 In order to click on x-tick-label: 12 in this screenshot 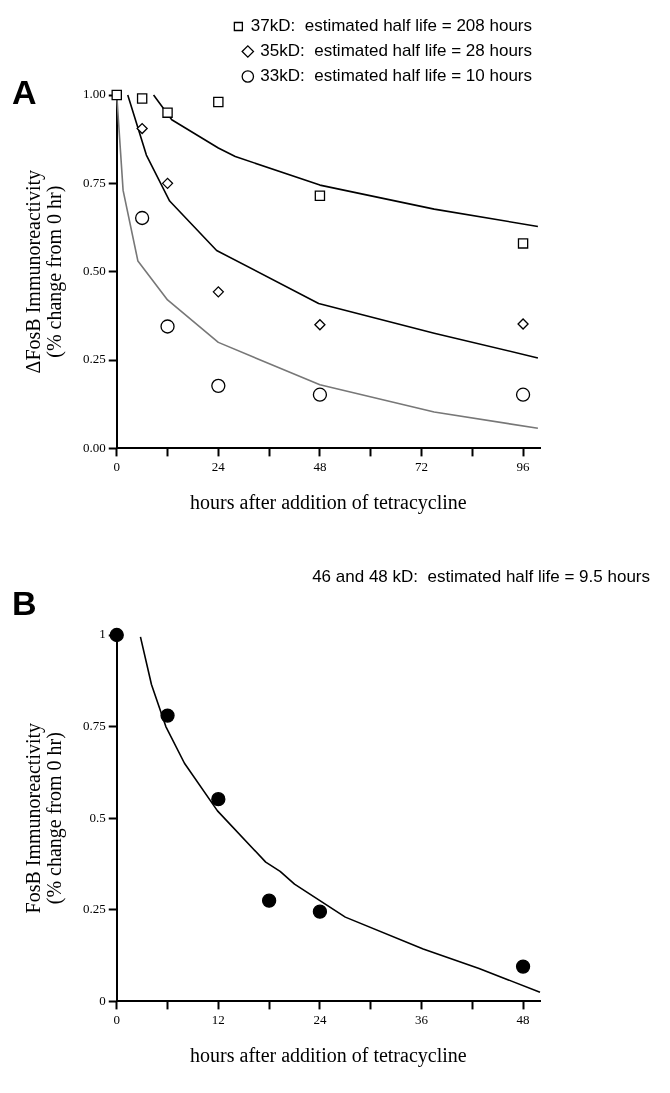, I will do `click(218, 1019)`.